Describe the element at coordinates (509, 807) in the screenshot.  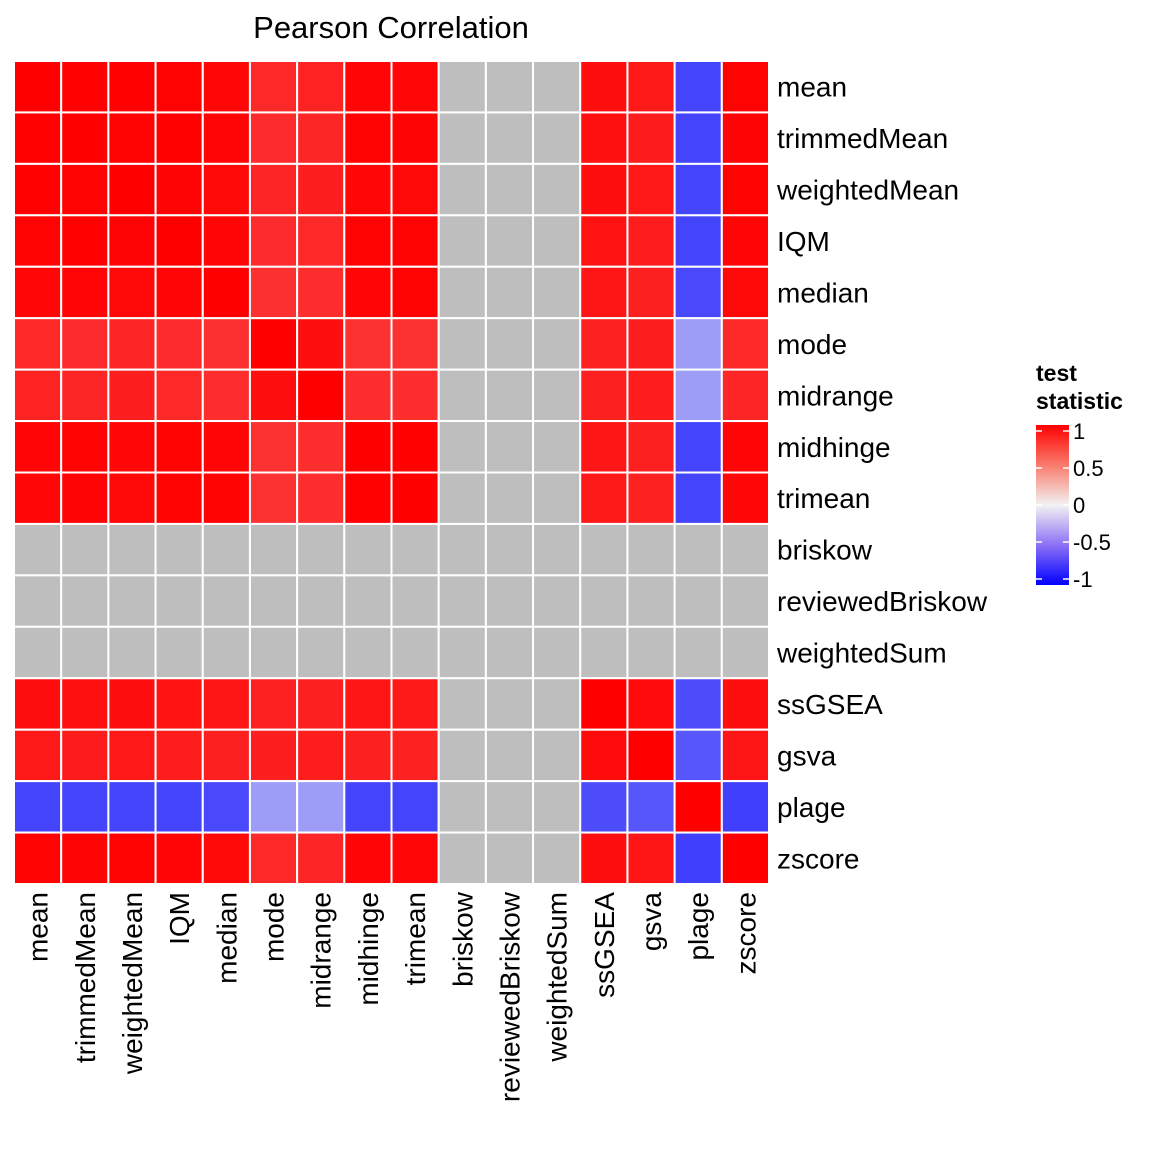
I see `heatmap-cell-plage-reviewedBriskow` at that location.